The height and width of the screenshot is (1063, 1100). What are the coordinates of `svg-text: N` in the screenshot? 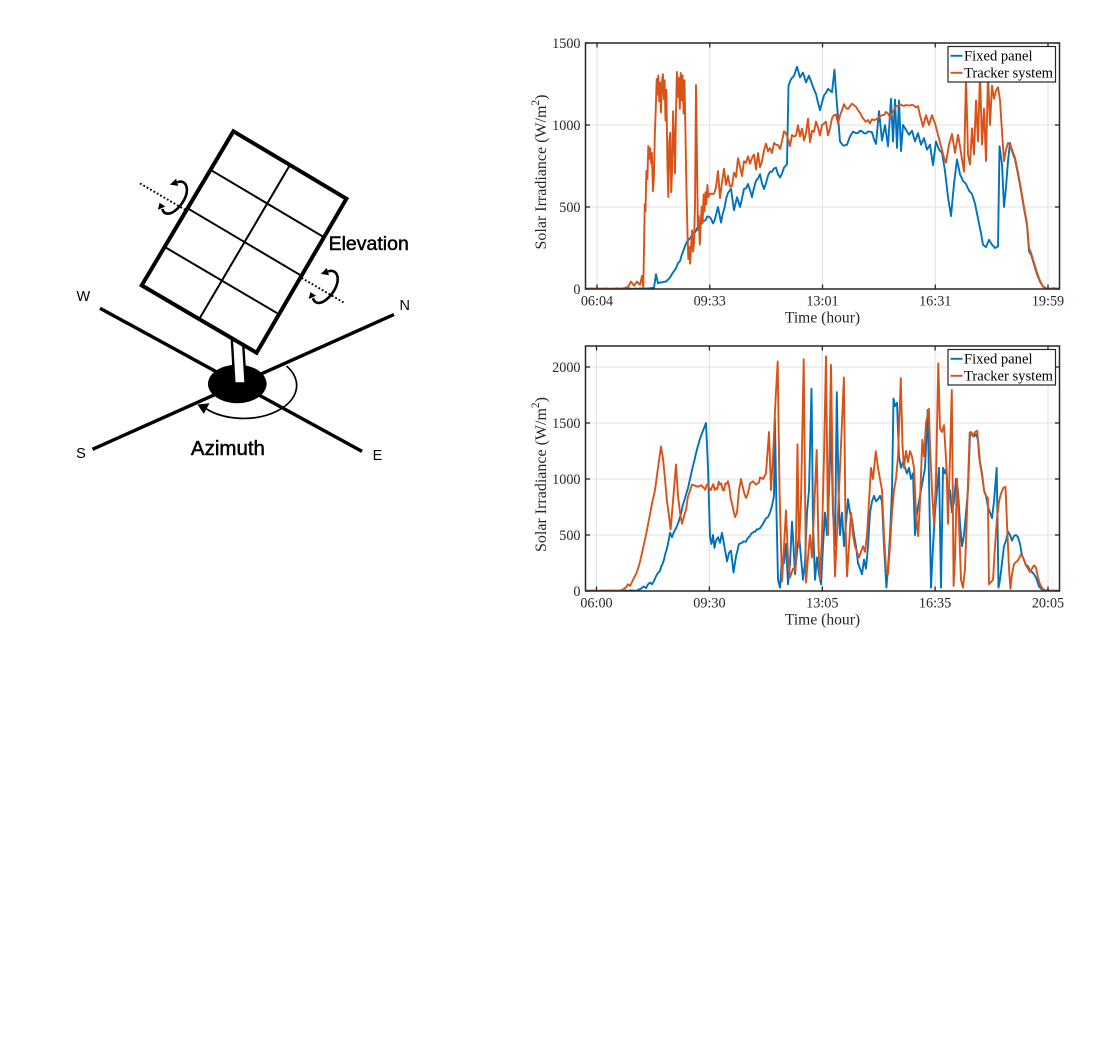 It's located at (405, 306).